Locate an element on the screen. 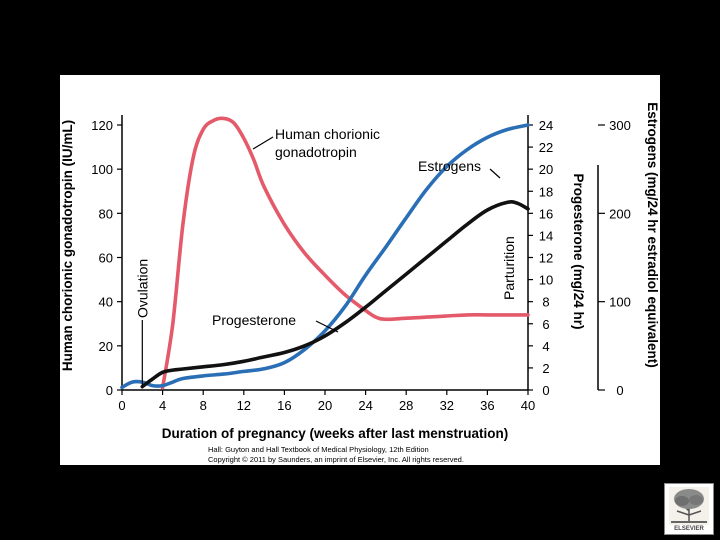  publisher-wordmark: ELSEVIER is located at coordinates (689, 529).